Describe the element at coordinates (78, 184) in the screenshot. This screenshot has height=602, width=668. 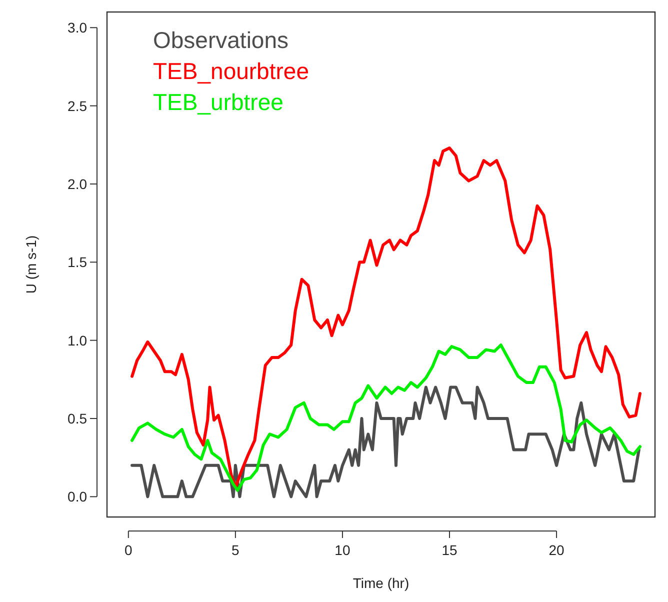
I see `y-tick-label: 2.0` at that location.